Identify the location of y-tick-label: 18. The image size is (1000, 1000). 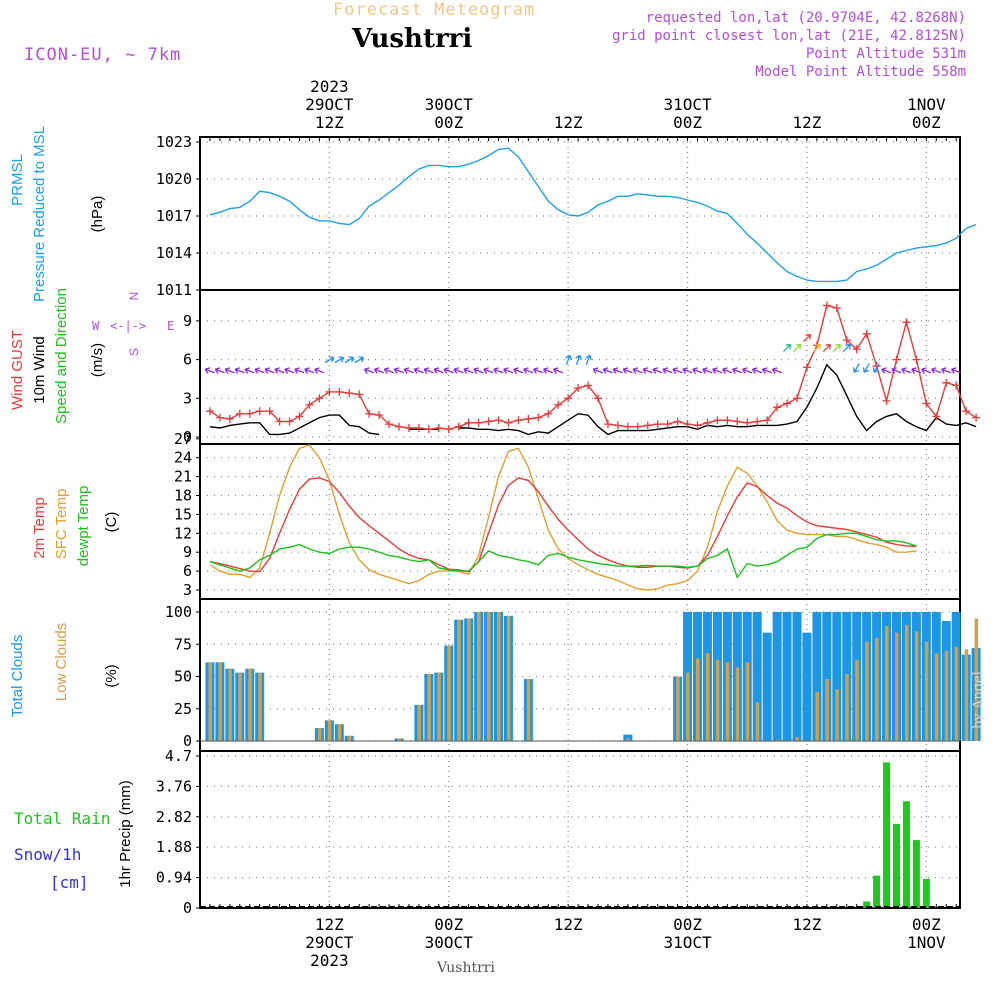
(183, 496).